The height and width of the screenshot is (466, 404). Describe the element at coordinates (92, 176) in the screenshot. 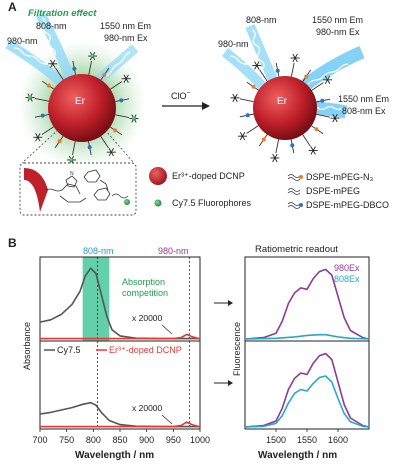

I see `inset-ring-a` at that location.